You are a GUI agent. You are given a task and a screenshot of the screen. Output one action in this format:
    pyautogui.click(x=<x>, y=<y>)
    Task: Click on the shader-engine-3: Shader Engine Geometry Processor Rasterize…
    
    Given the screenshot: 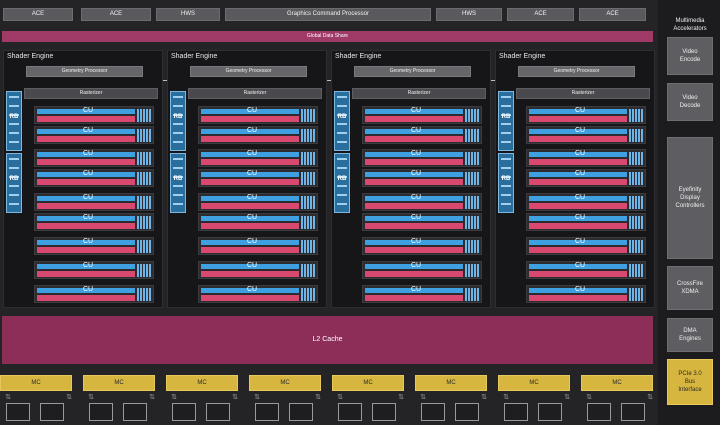 What is the action you would take?
    pyautogui.click(x=411, y=179)
    